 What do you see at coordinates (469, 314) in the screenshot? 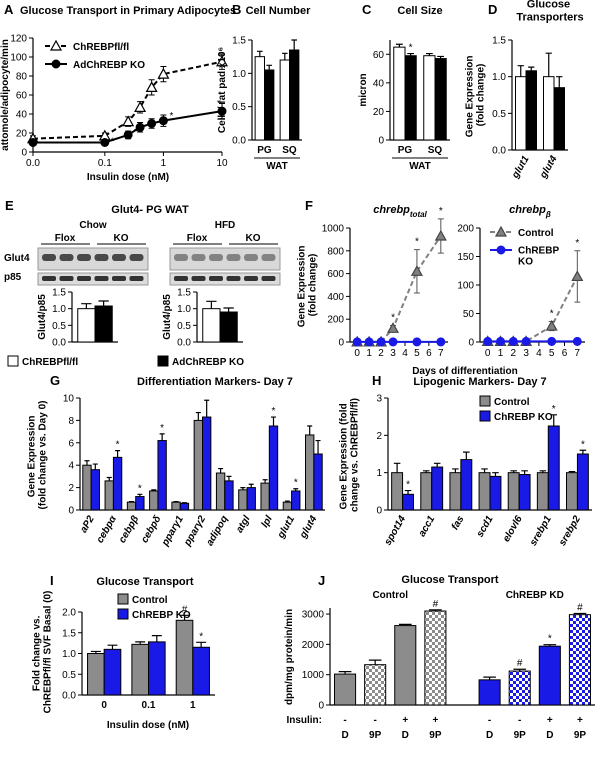
I see `y-tick-label: 50` at bounding box center [469, 314].